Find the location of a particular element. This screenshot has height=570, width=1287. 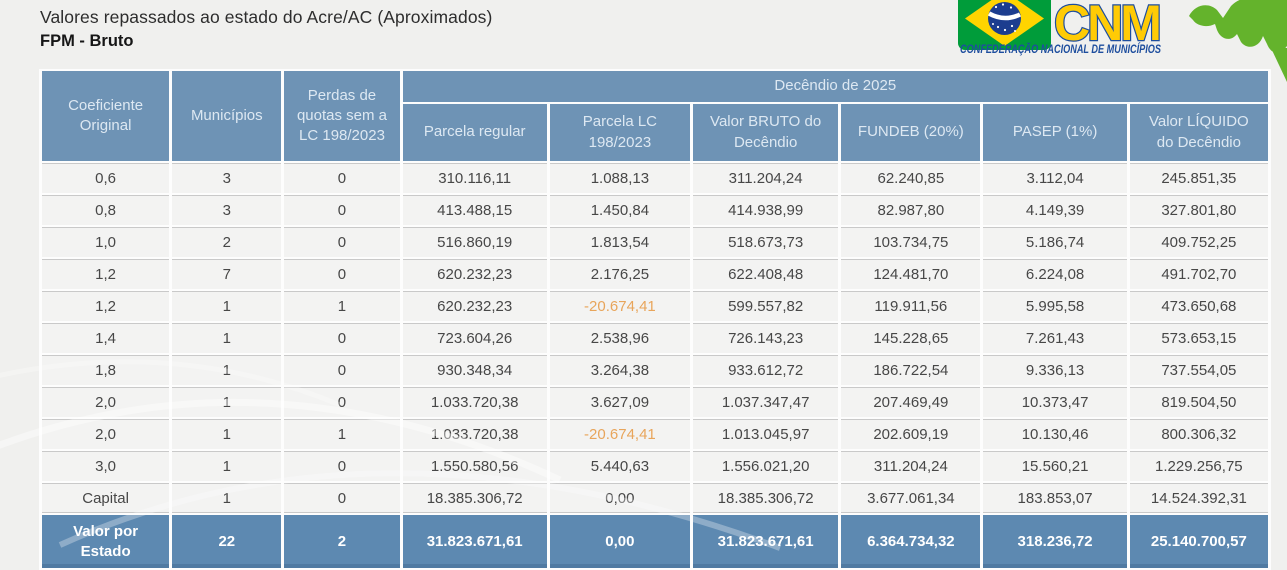

table-cell: 9.336,13 is located at coordinates (1055, 370).